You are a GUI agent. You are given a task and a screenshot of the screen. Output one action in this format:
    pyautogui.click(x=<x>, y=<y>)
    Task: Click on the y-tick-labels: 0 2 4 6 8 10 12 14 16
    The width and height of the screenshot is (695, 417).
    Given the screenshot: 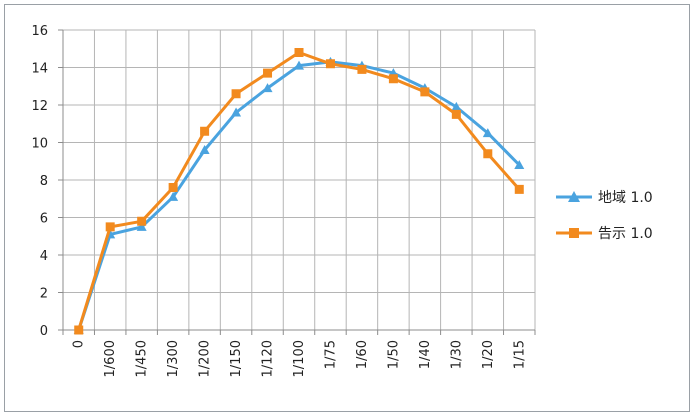 What is the action you would take?
    pyautogui.click(x=39, y=181)
    